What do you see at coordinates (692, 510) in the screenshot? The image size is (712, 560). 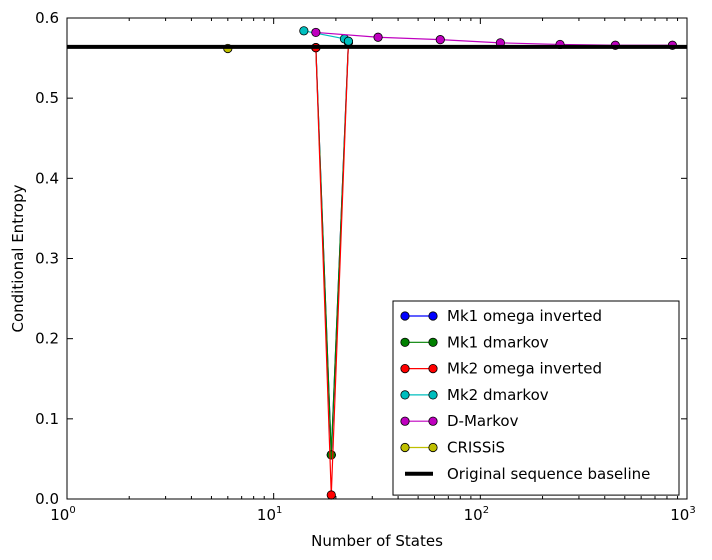 I see `x-tick-label-exponent: 3` at bounding box center [692, 510].